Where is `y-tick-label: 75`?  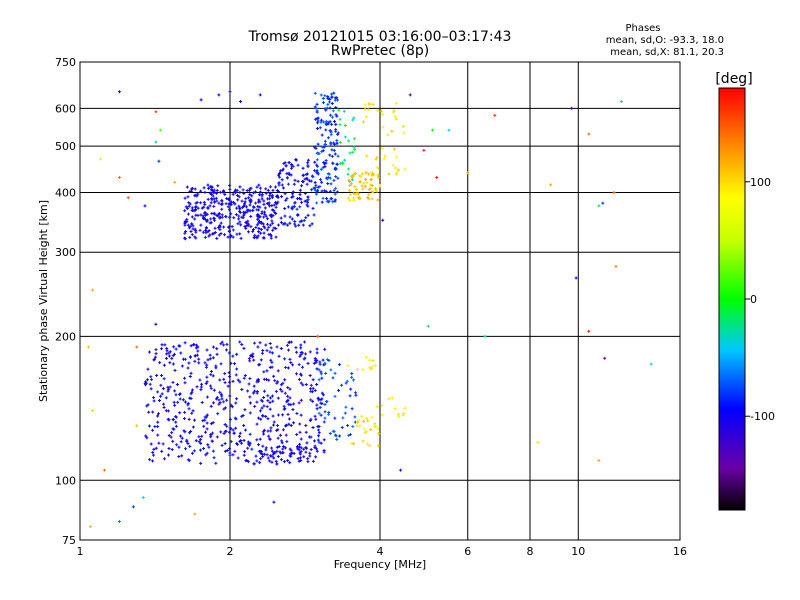 y-tick-label: 75 is located at coordinates (69, 540).